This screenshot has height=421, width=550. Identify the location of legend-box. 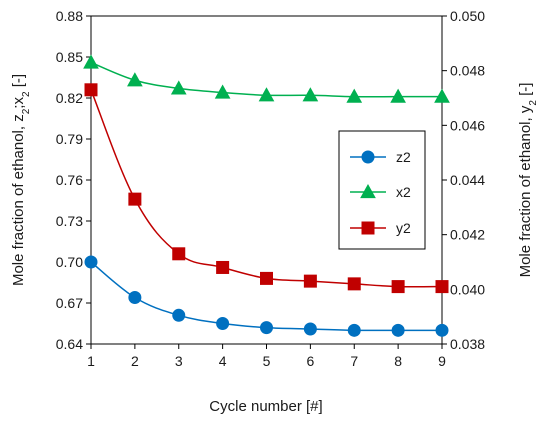
(382, 190).